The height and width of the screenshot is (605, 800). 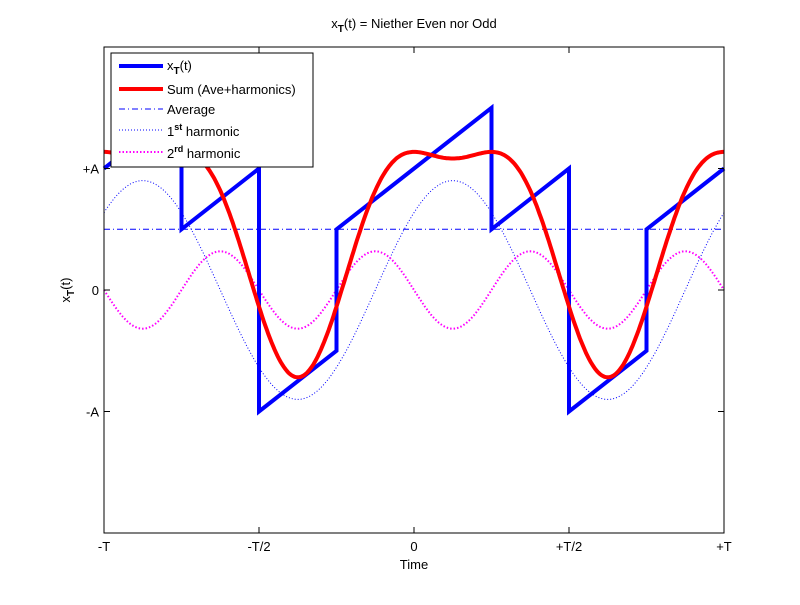 I want to click on legend-label-xt: xT(t), so click(x=179, y=67).